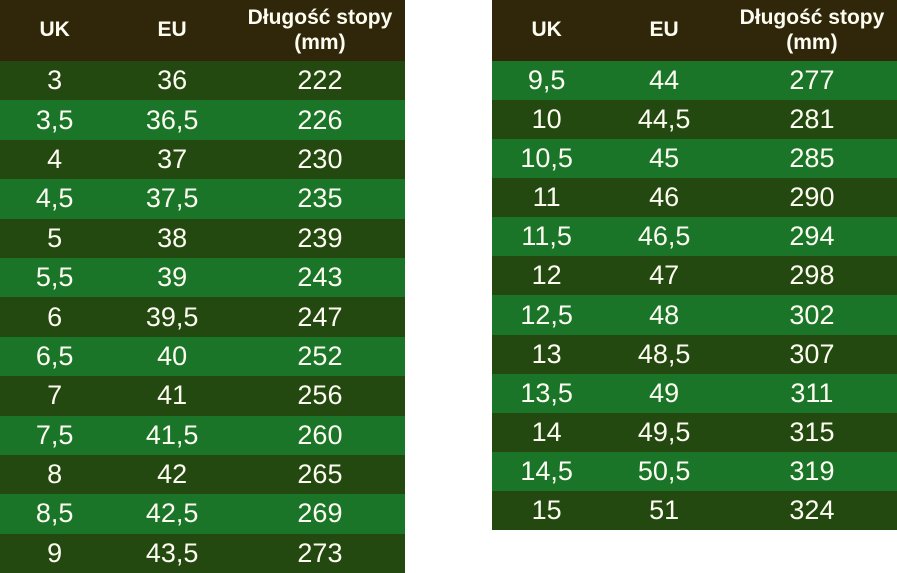 Image resolution: width=897 pixels, height=573 pixels. Describe the element at coordinates (320, 474) in the screenshot. I see `foot-length-cell: 265` at that location.